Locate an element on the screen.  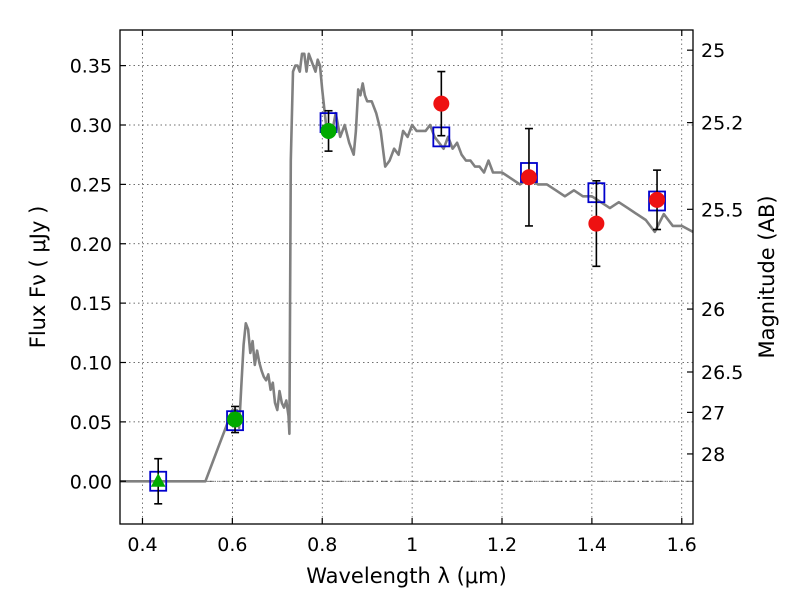
y-tick-label: 0.05 is located at coordinates (91, 423).